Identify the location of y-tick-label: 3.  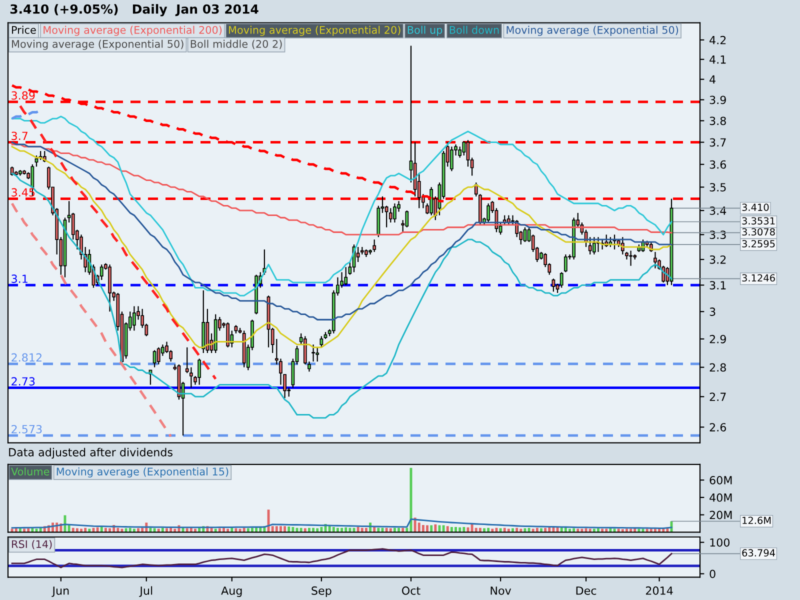
(713, 312).